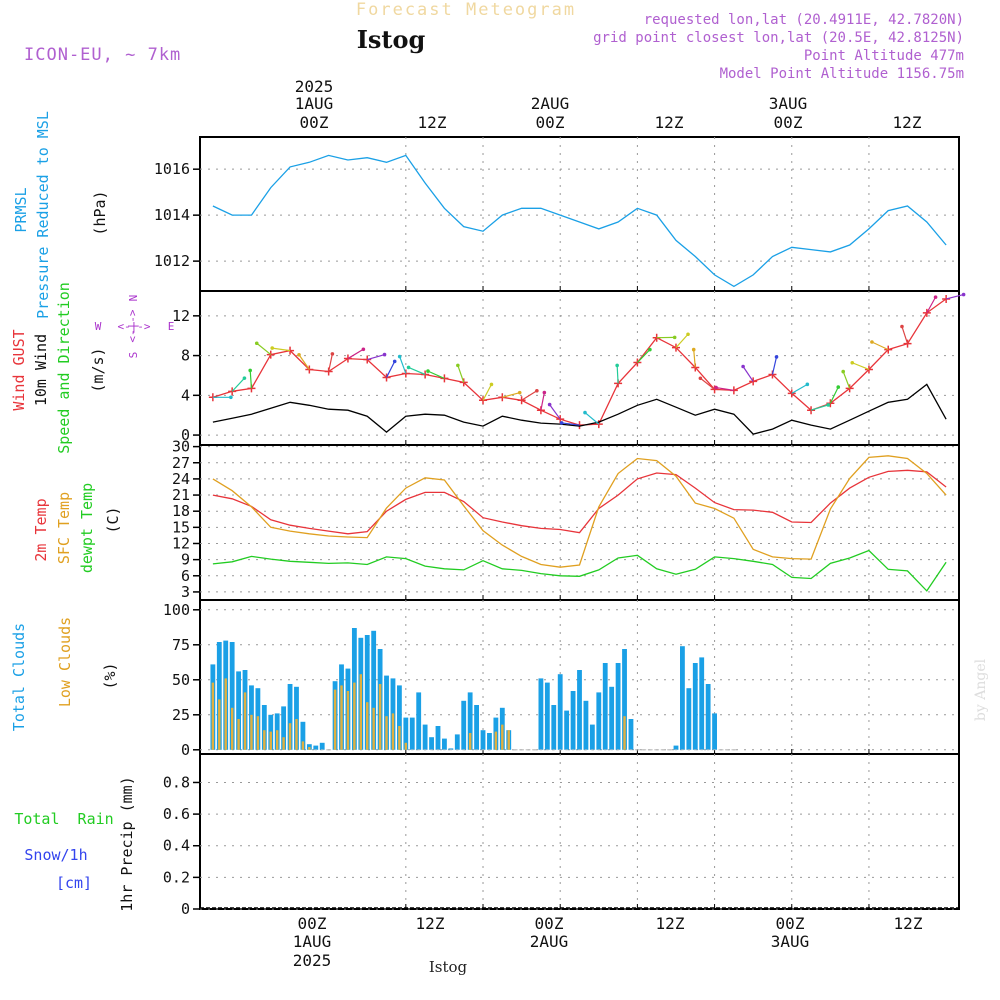 This screenshot has height=1000, width=1000. I want to click on pressure-units: (hPa), so click(100, 212).